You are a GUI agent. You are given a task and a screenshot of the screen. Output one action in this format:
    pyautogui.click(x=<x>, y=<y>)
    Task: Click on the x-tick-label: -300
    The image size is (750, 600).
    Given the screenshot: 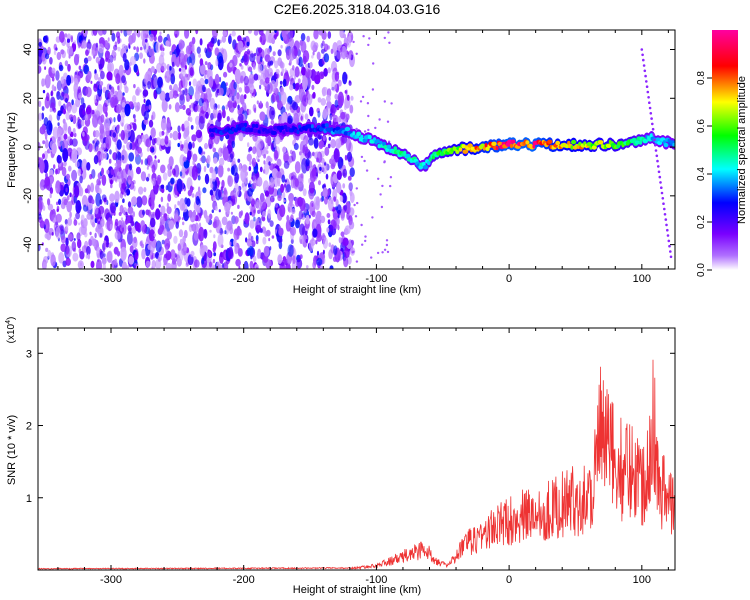 What is the action you would take?
    pyautogui.click(x=111, y=580)
    